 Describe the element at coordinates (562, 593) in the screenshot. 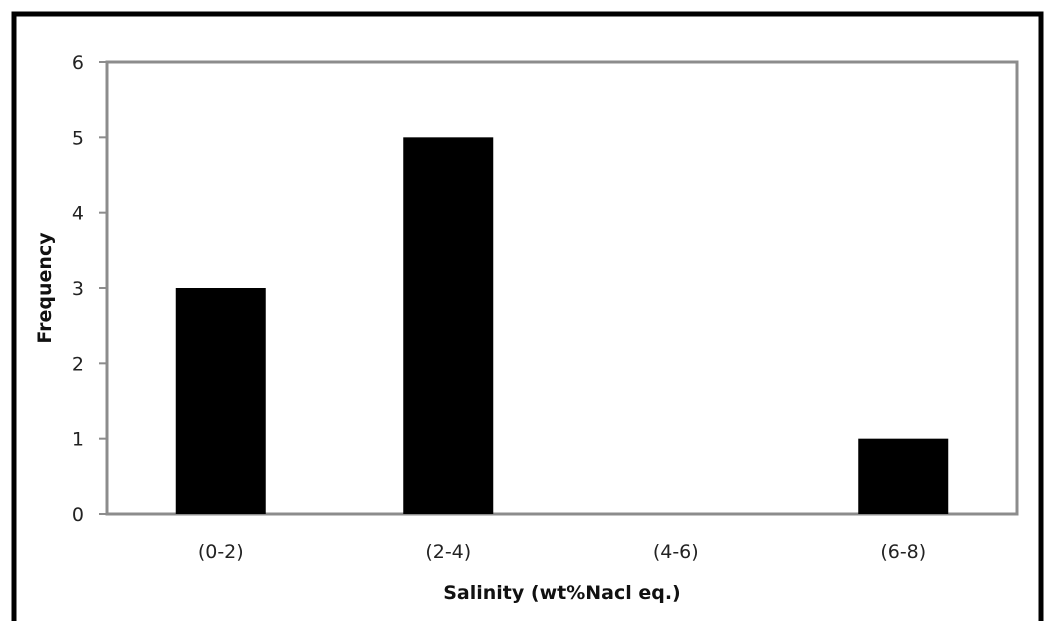

I see `x-axis-title: Salinity (wt%Nacl eq.)` at that location.